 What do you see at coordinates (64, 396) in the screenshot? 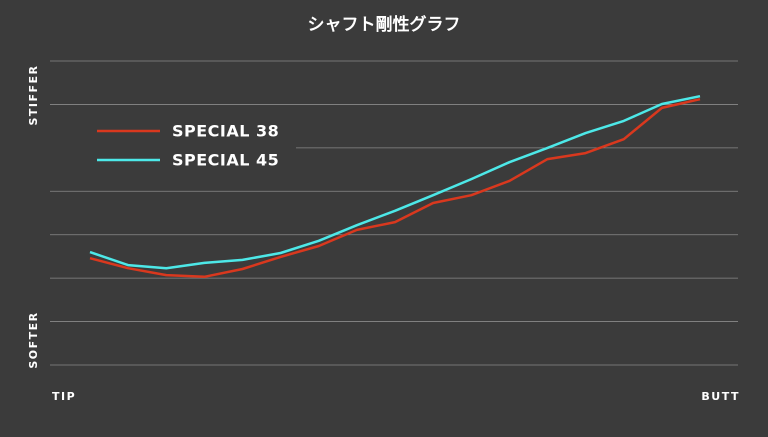
I see `x-label-left: TIP` at bounding box center [64, 396].